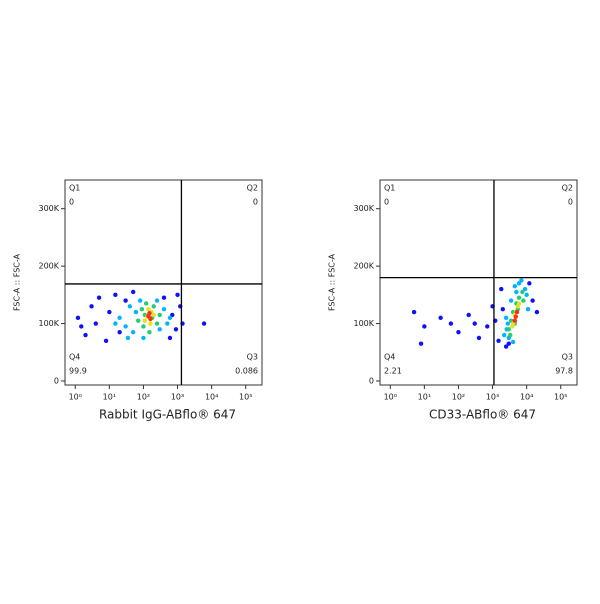  I want to click on quadrant-value: 0.086, so click(246, 371).